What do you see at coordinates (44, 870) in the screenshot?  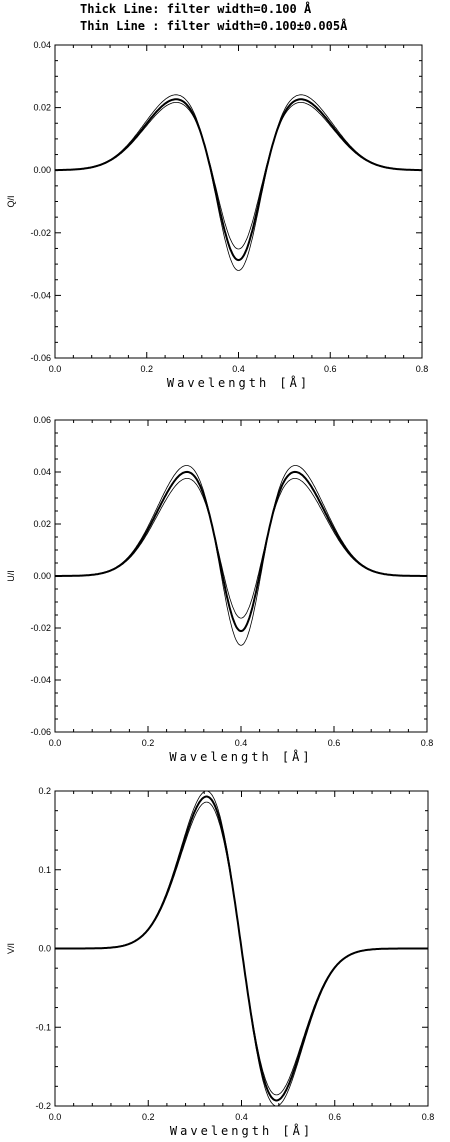 I see `y-tick-label: 0.1` at bounding box center [44, 870].